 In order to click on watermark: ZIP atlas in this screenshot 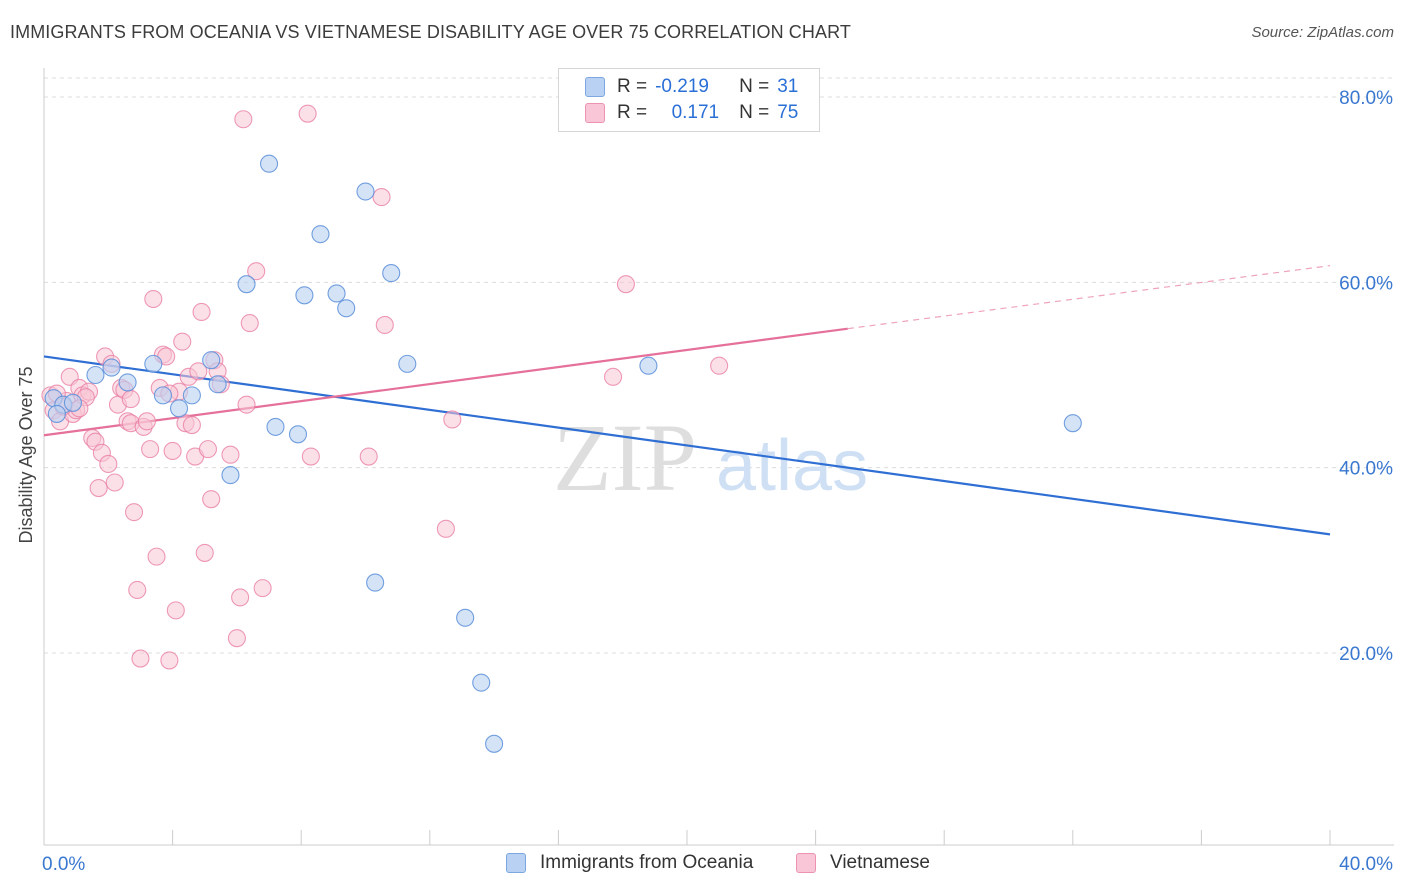, I will do `click(710, 457)`.